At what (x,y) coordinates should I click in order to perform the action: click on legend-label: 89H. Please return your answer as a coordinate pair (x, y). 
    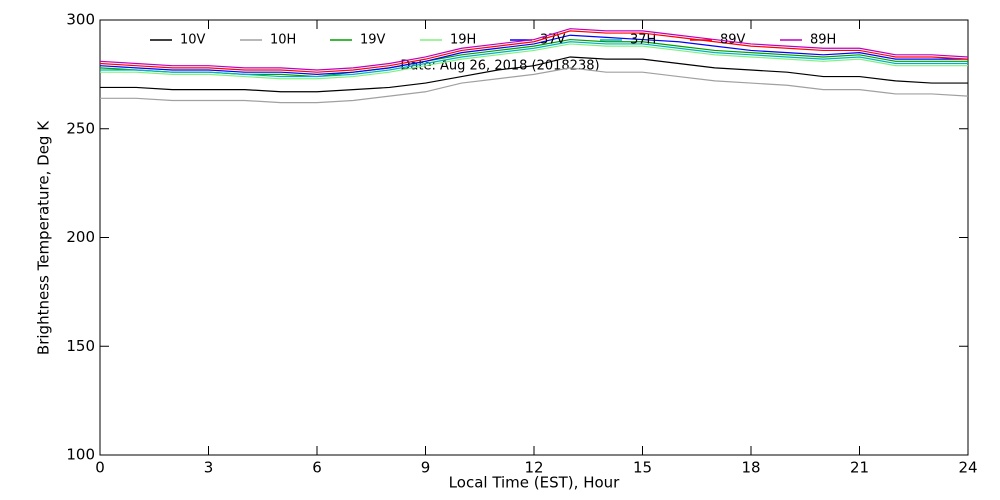
    Looking at the image, I should click on (823, 40).